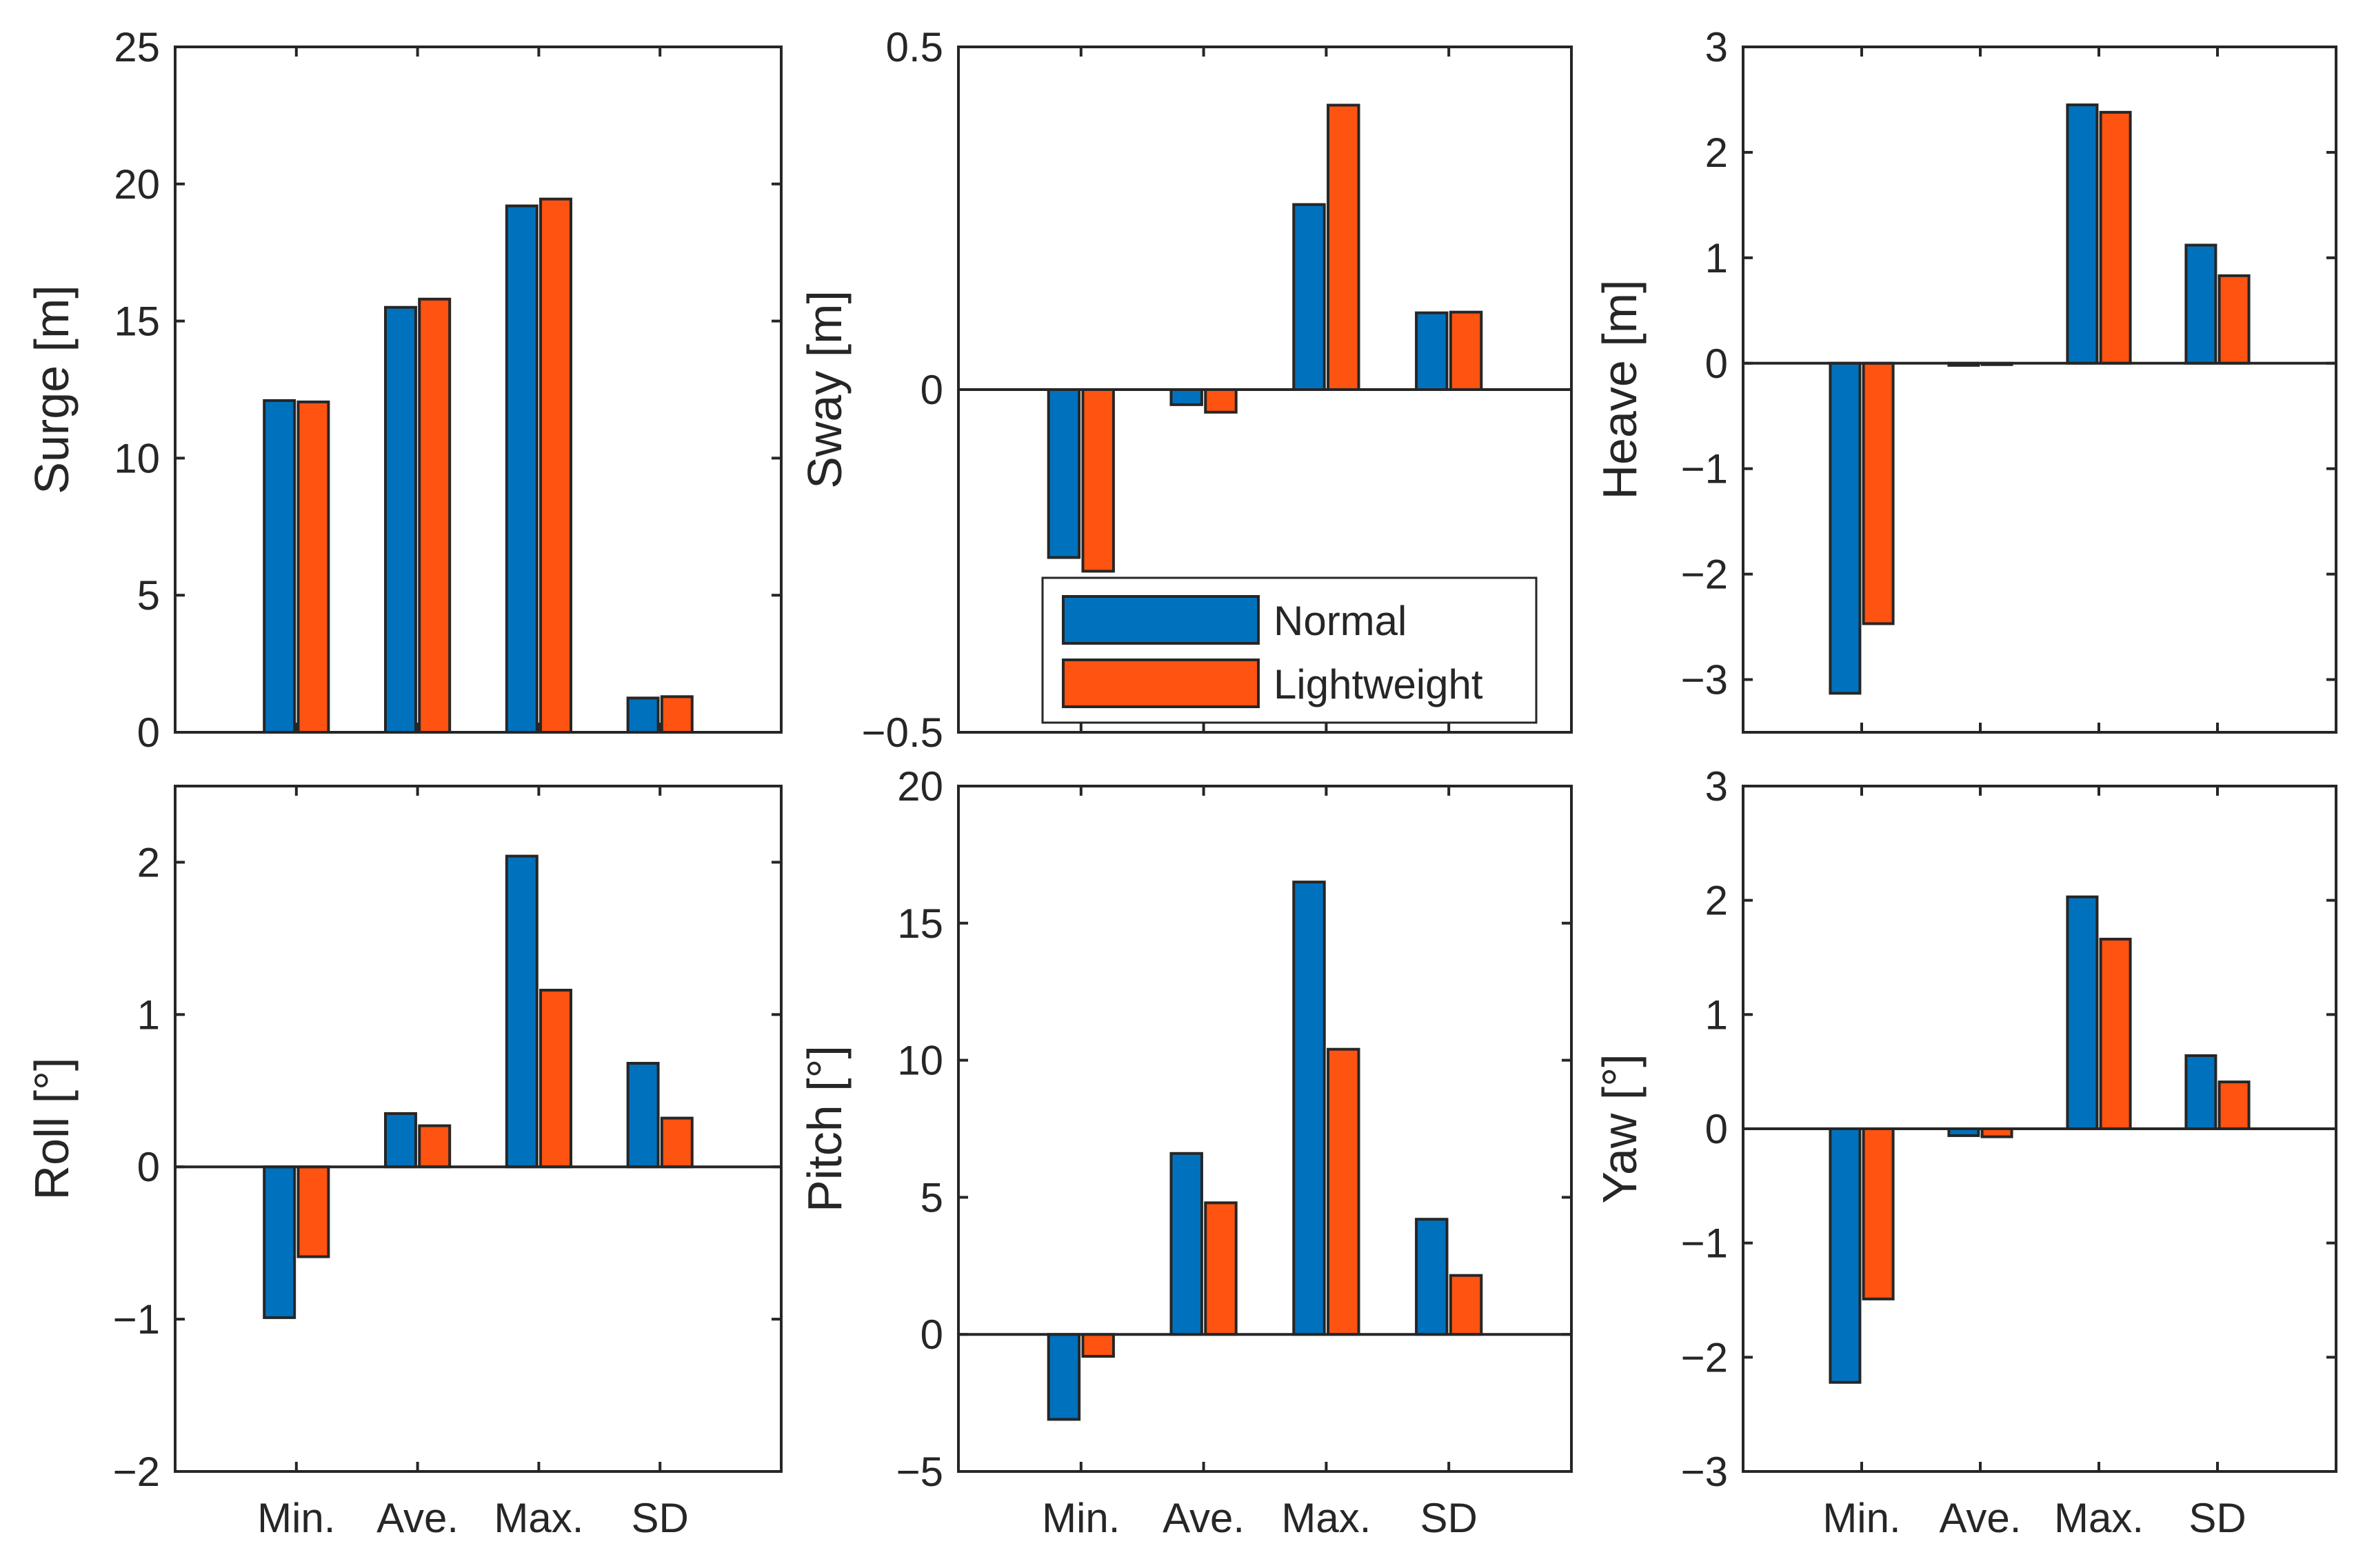  Describe the element at coordinates (52, 1129) in the screenshot. I see `y-axis-label: Roll [°]` at that location.